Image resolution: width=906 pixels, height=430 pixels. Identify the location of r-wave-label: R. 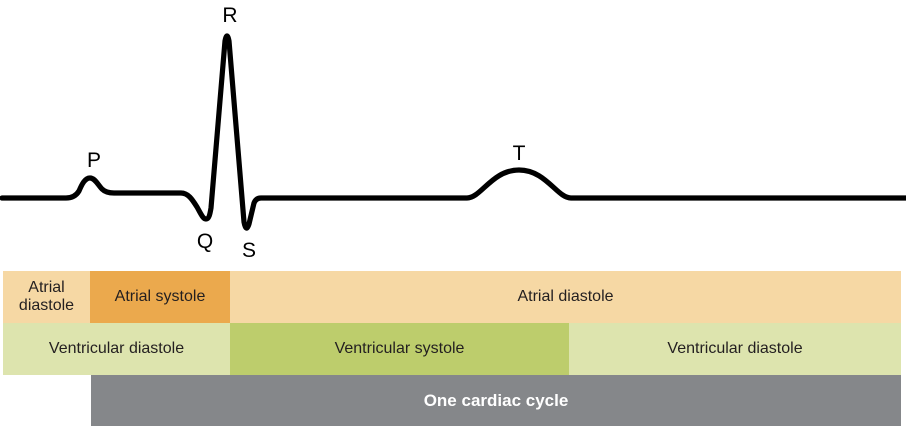
(229, 15).